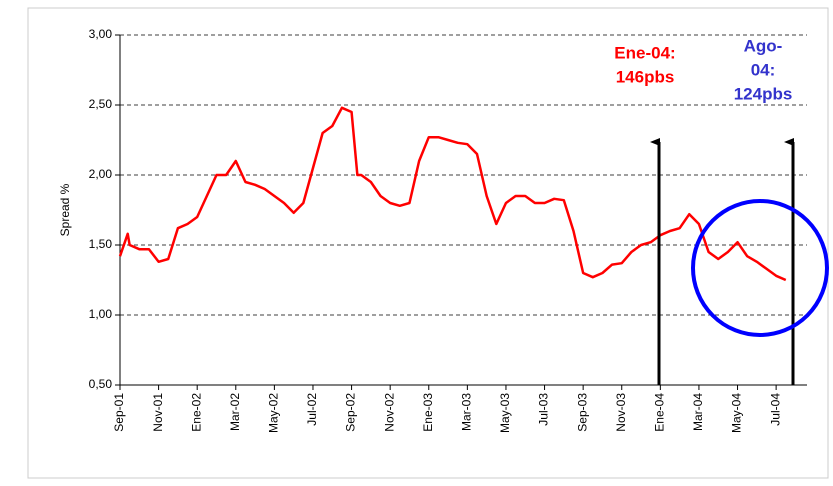 The image size is (833, 486). What do you see at coordinates (505, 413) in the screenshot?
I see `x-tick-label: May-03` at bounding box center [505, 413].